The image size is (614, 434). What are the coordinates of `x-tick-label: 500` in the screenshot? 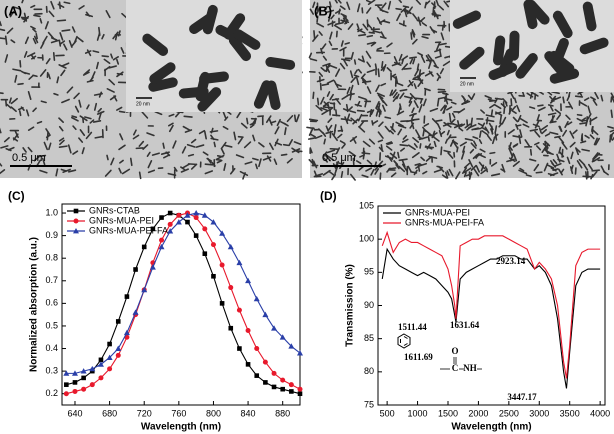 It's located at (387, 413).